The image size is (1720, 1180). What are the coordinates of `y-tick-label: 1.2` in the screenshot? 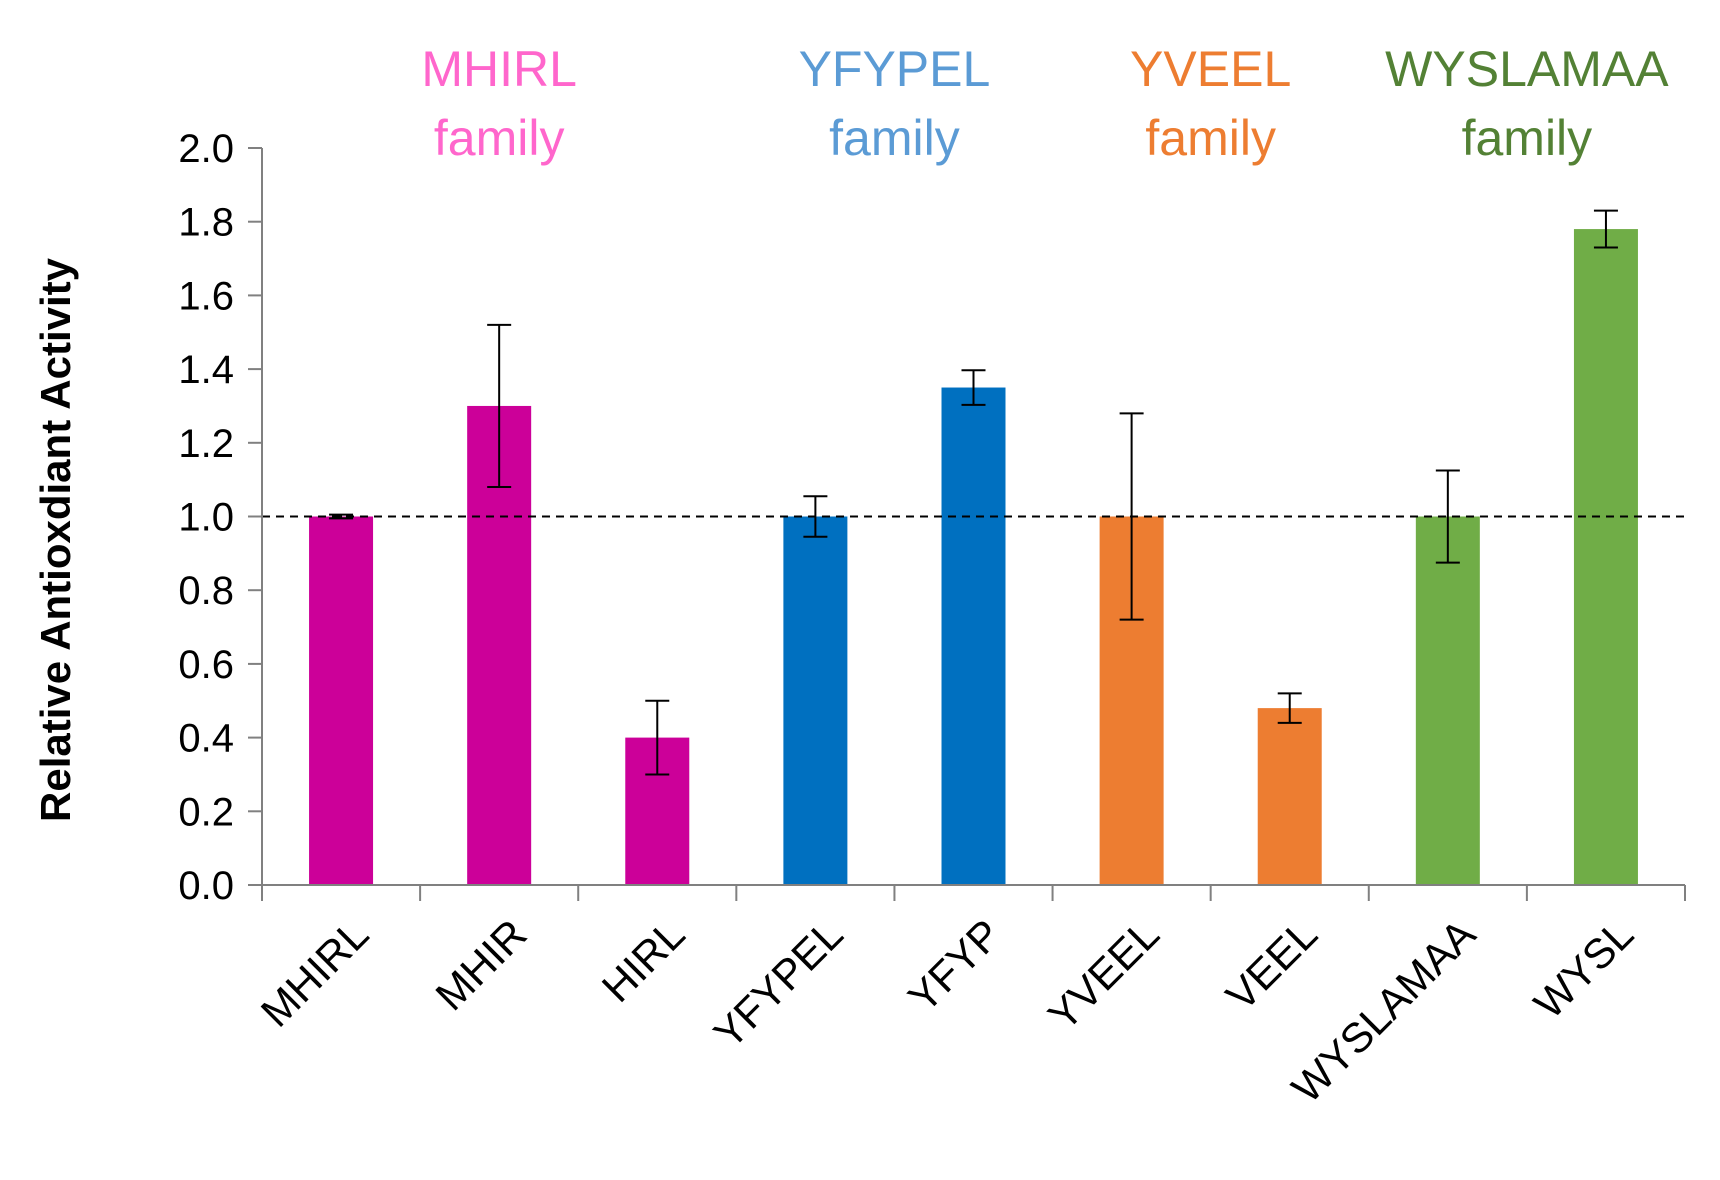 It's located at (206, 444).